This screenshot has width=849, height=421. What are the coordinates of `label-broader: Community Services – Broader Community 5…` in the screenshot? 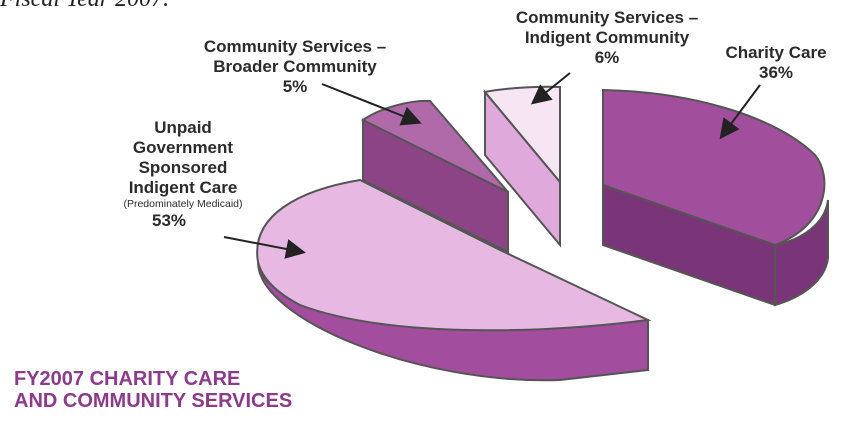 It's located at (295, 67).